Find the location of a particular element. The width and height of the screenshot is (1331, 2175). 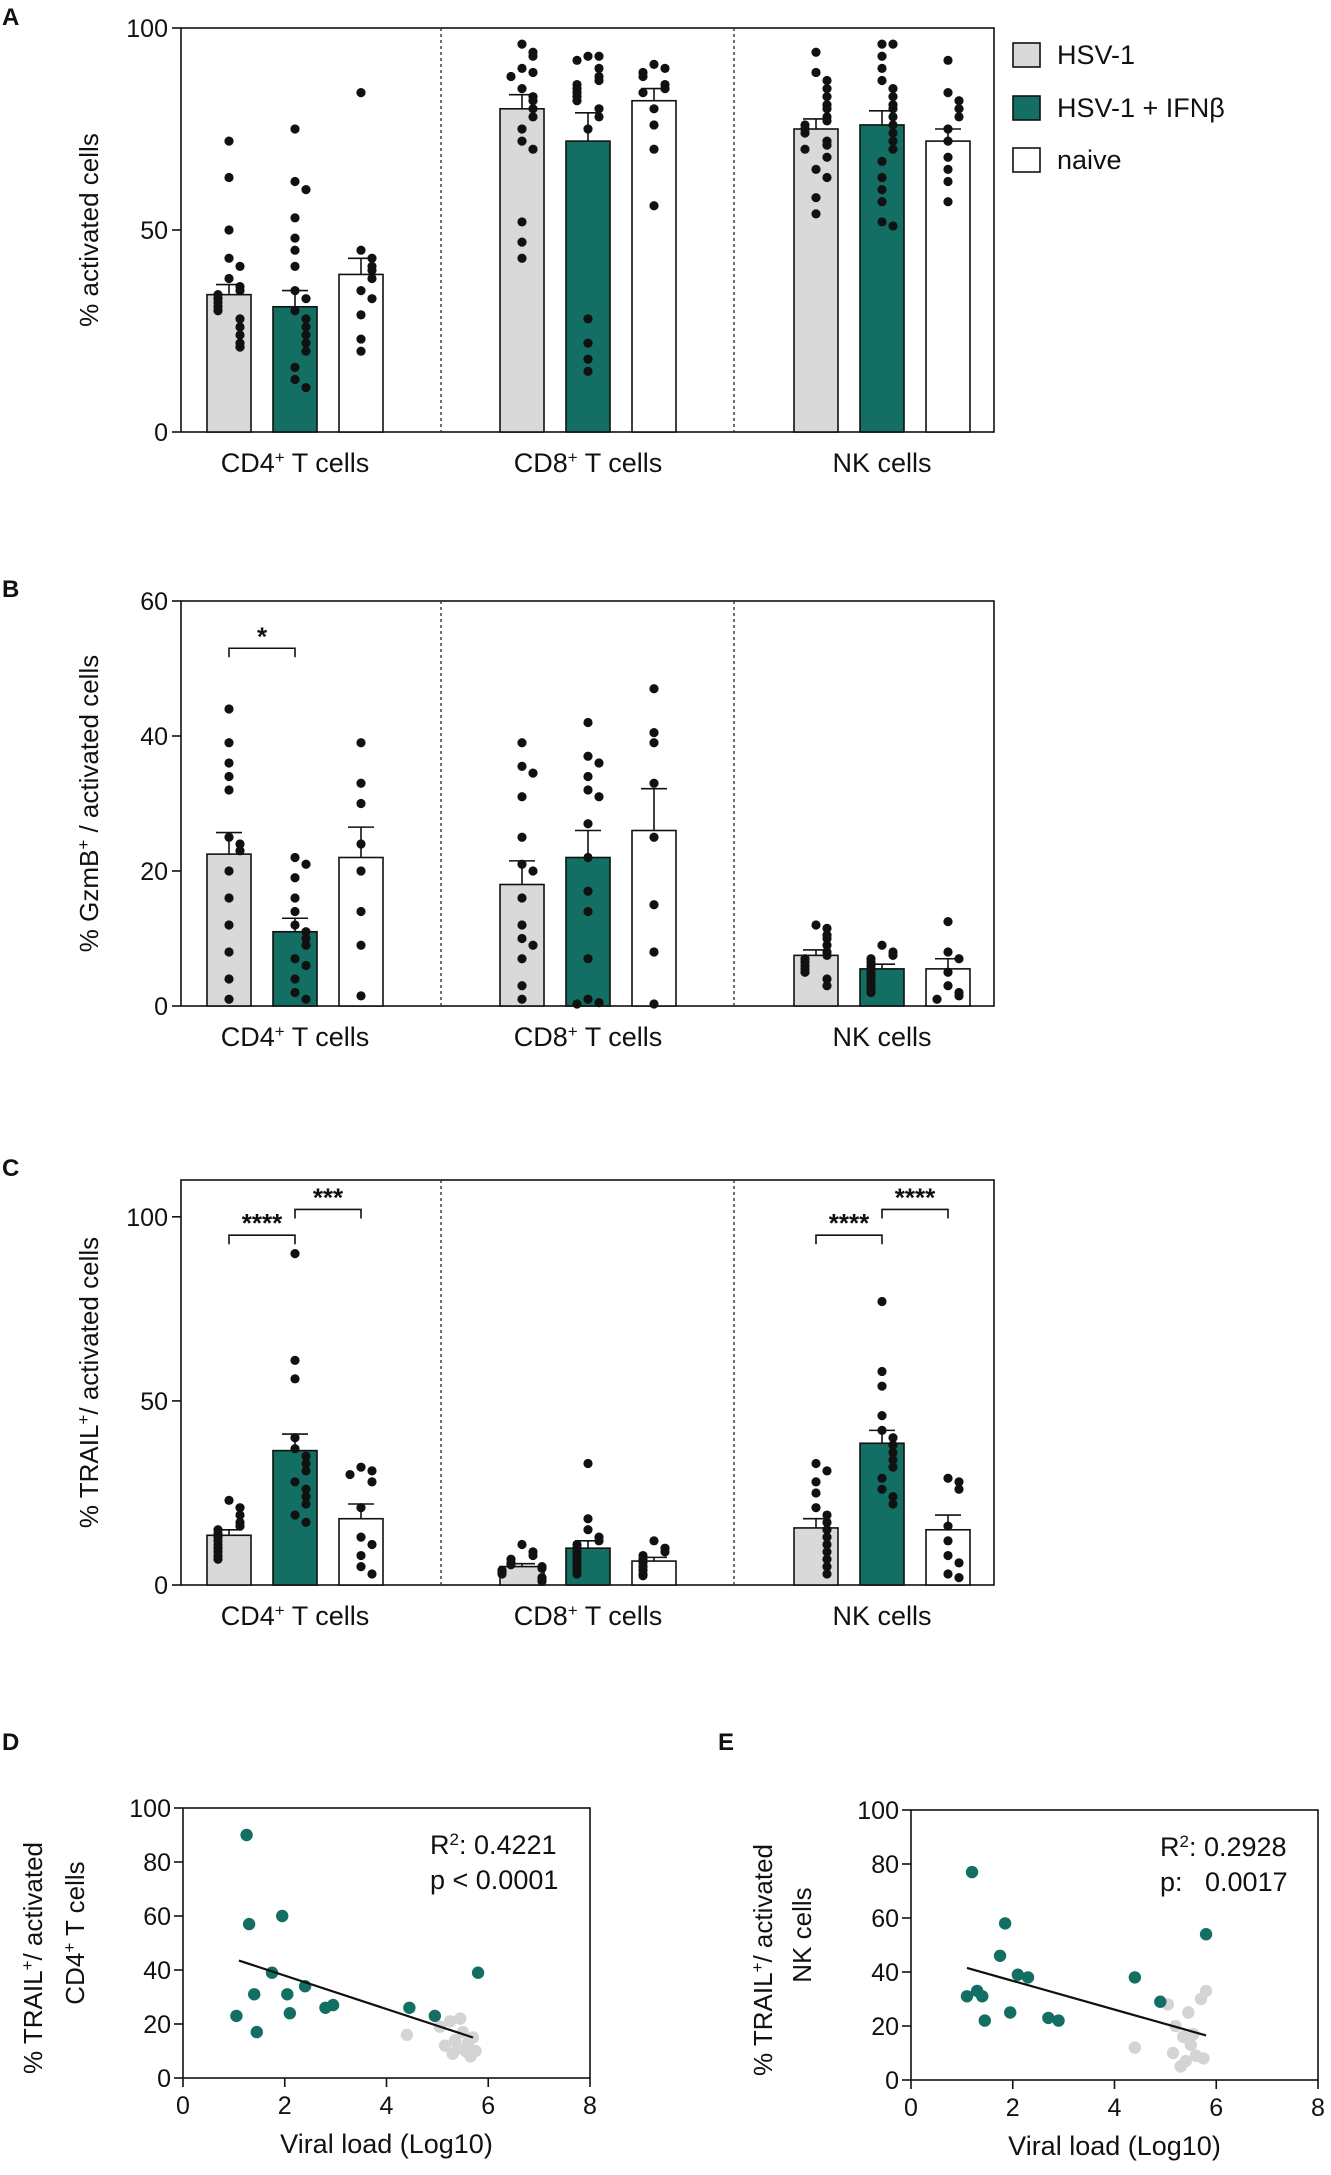

x-tick-label: 4 is located at coordinates (1115, 2108).